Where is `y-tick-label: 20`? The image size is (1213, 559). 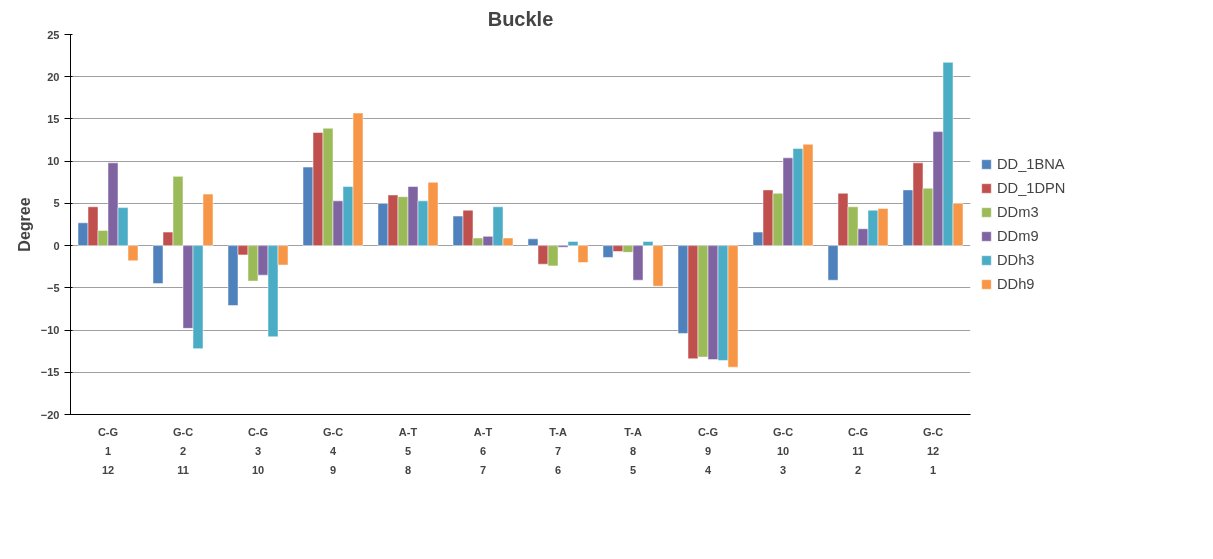 y-tick-label: 20 is located at coordinates (53, 76).